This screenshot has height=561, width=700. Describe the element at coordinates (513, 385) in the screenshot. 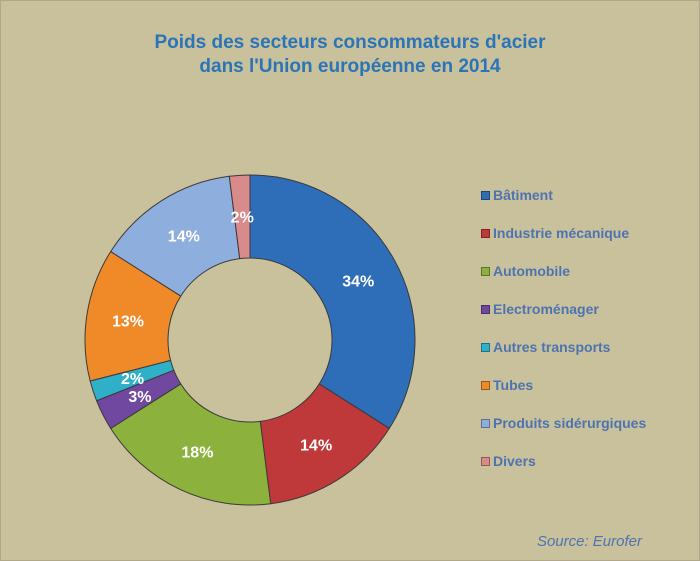

I see `legend-label: Tubes` at that location.